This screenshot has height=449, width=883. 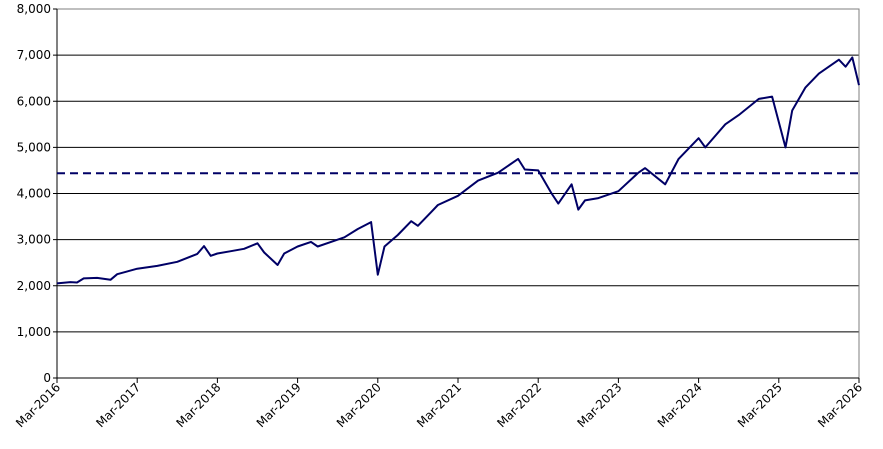 What do you see at coordinates (34, 194) in the screenshot?
I see `y-tick-label: 4,000` at bounding box center [34, 194].